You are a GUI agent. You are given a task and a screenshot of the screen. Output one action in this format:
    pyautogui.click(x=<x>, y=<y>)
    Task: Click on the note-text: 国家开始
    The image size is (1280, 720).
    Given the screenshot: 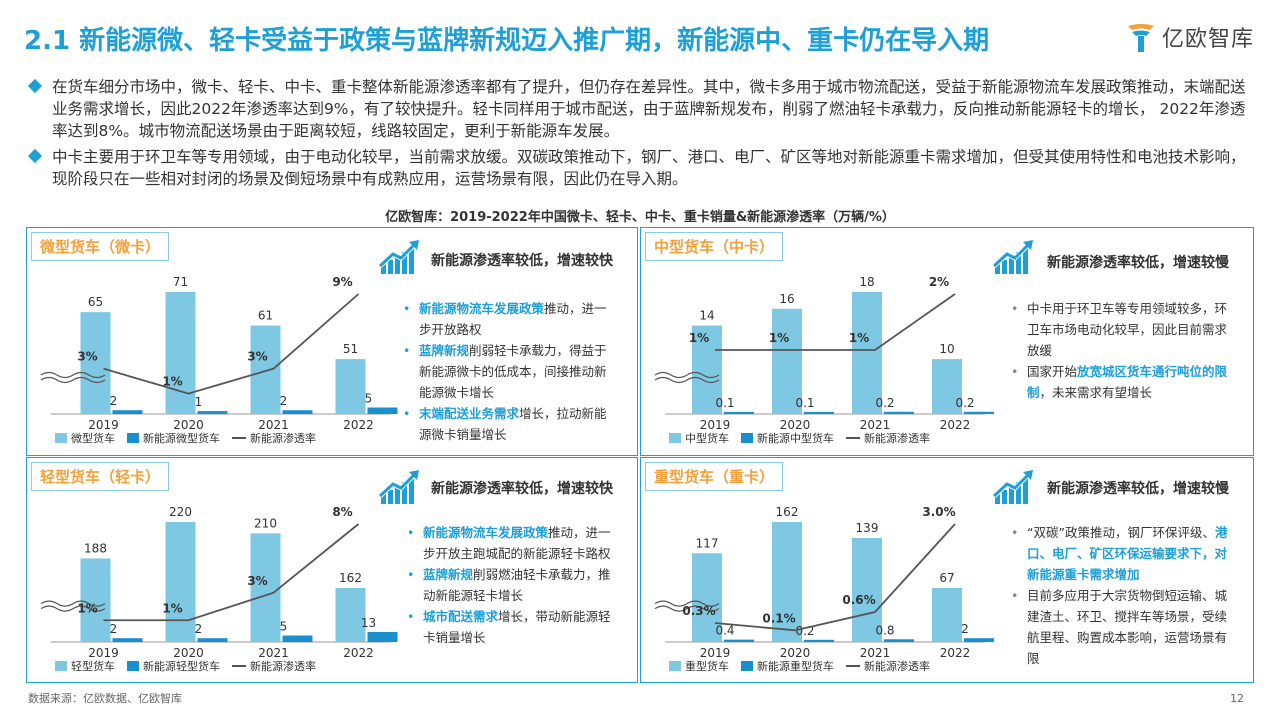 What is the action you would take?
    pyautogui.click(x=1052, y=371)
    